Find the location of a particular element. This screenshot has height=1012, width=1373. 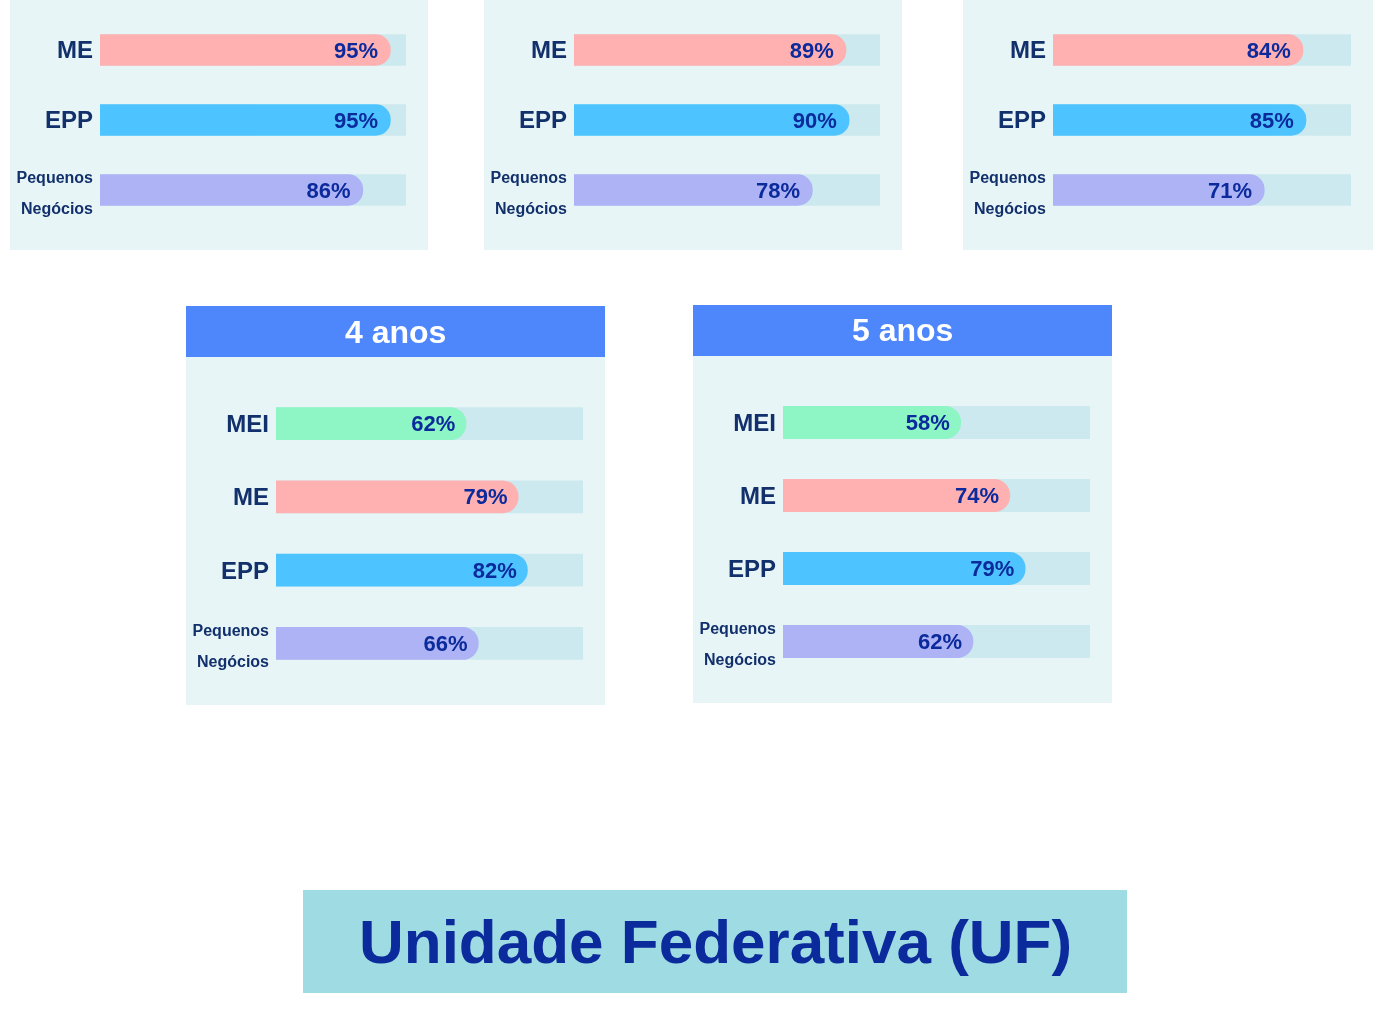

data-label: 90% is located at coordinates (814, 120).